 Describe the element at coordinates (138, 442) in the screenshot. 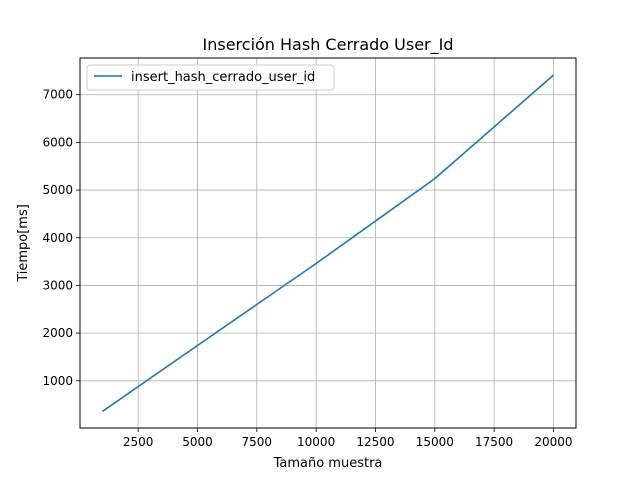

I see `x-tick-label: 2500` at that location.